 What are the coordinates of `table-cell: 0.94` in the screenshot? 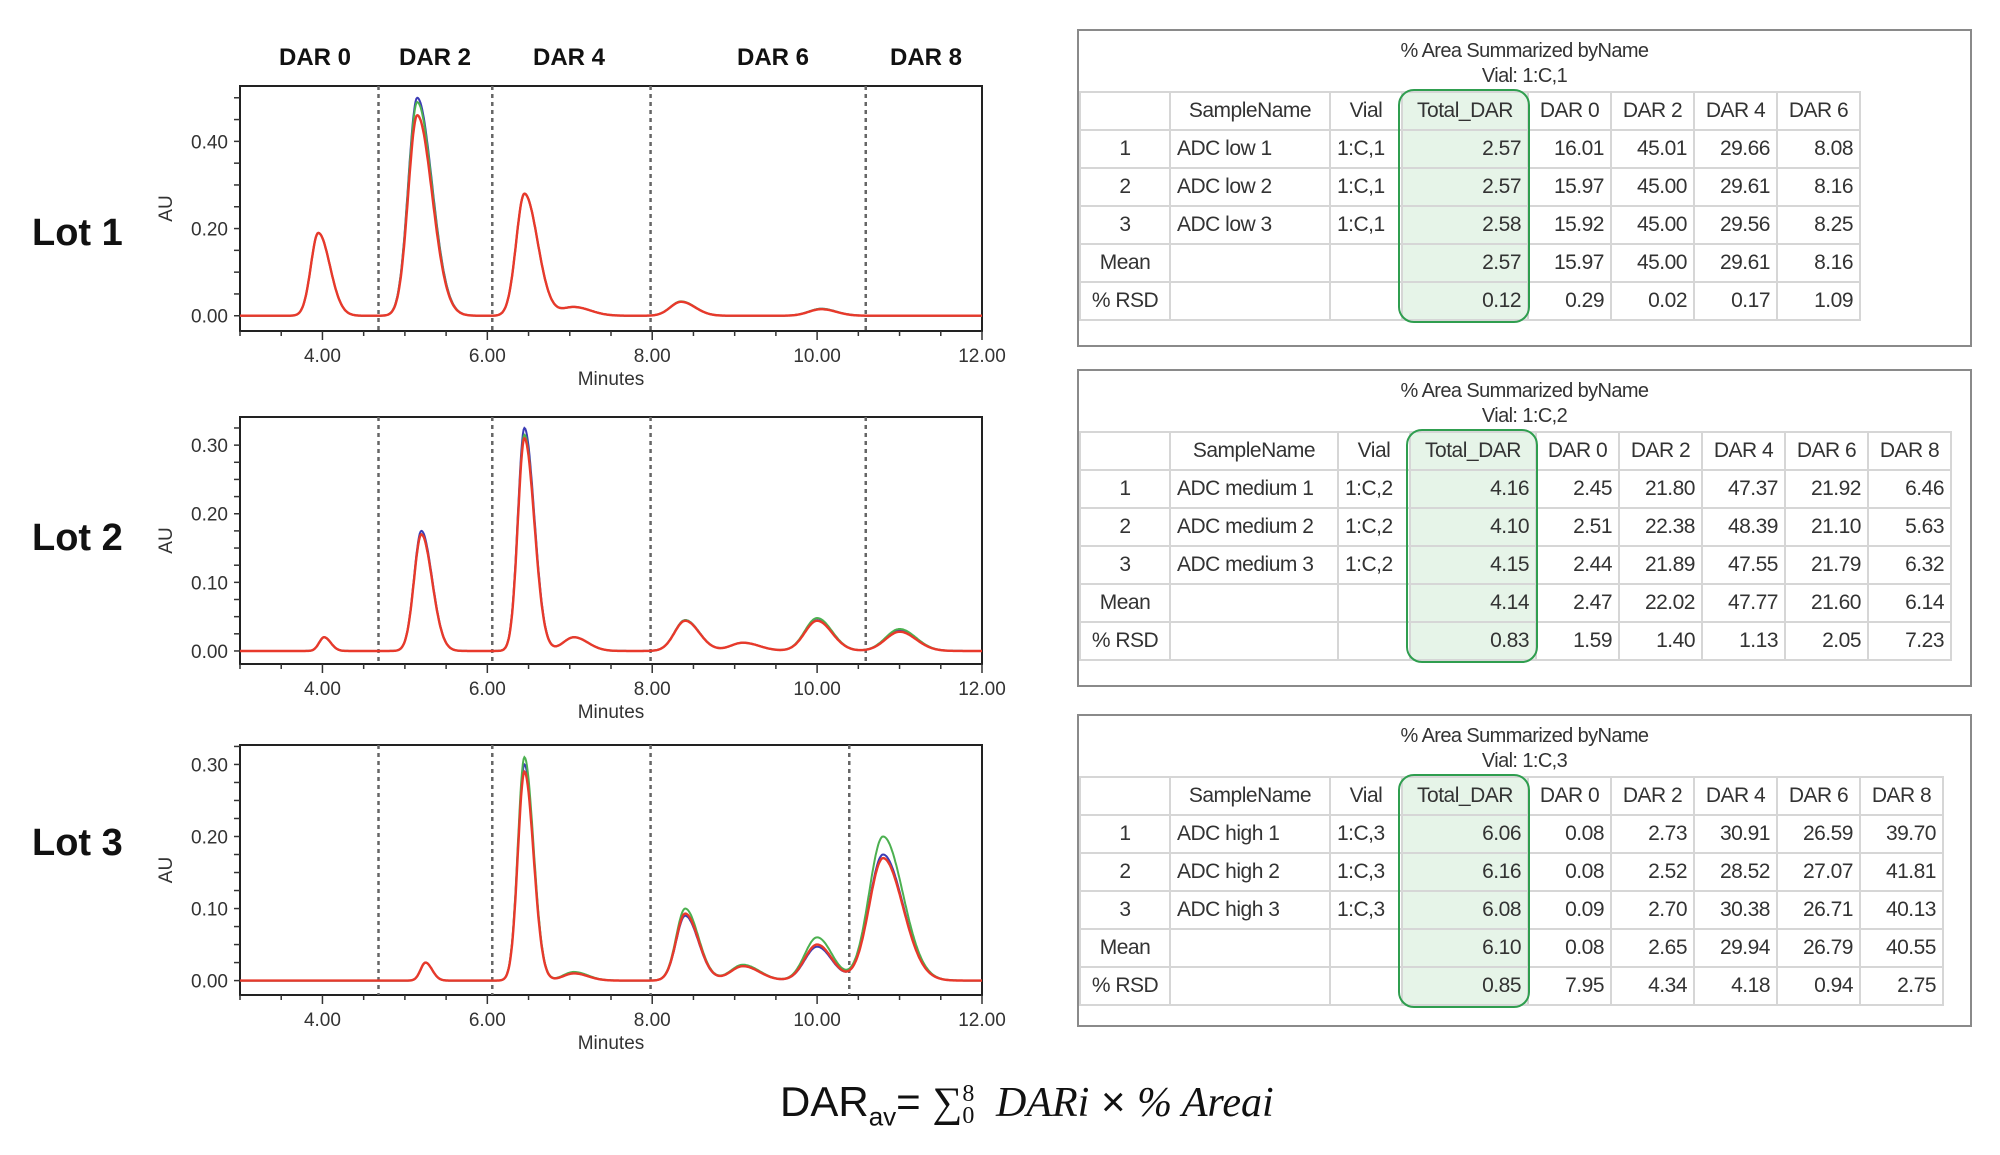 It's located at (1818, 986).